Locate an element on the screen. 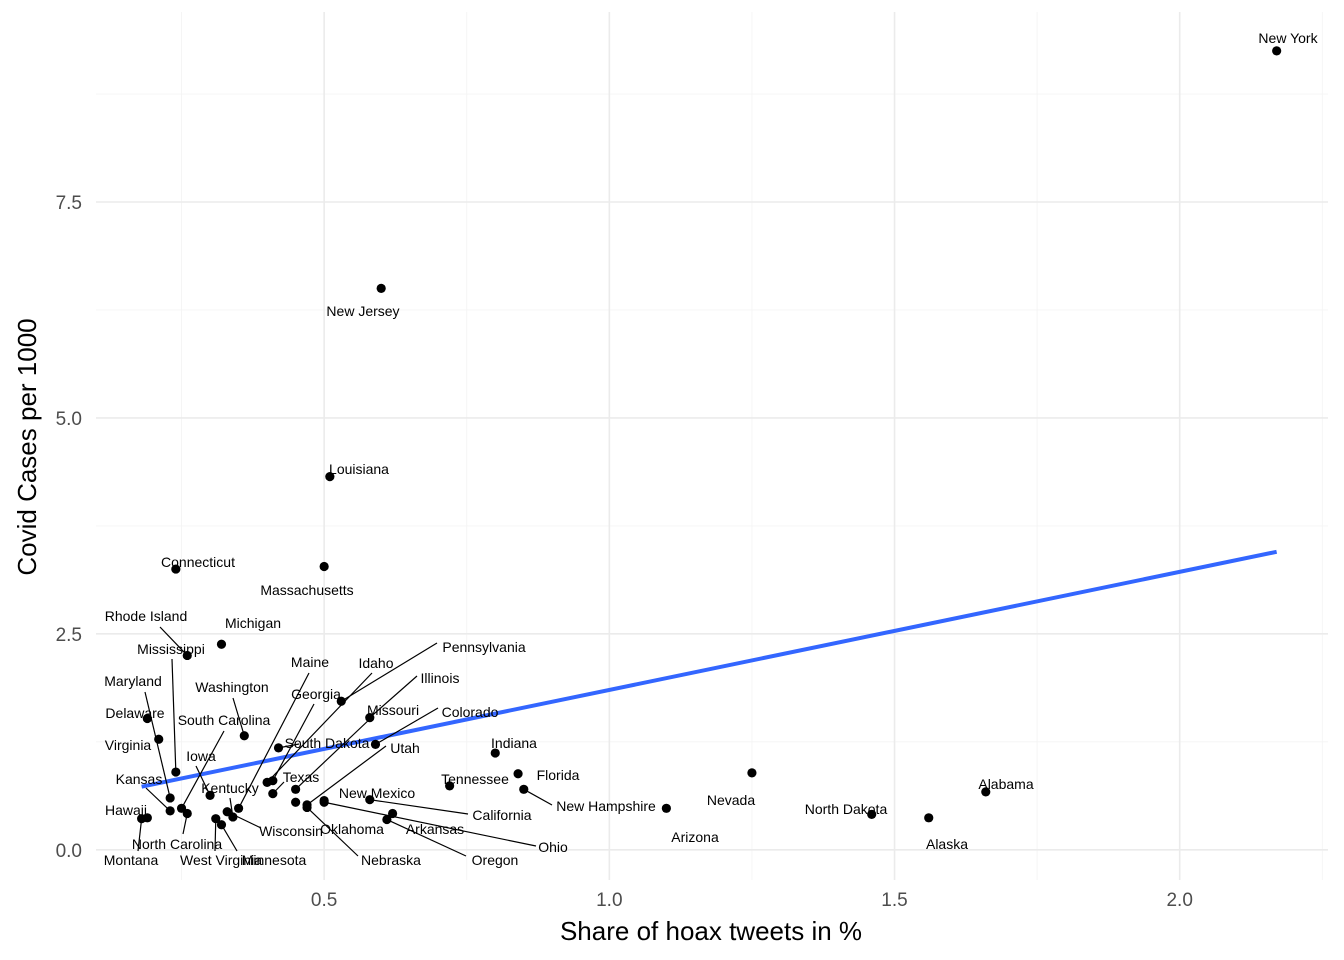 The image size is (1344, 960). point-label: Nevada is located at coordinates (731, 800).